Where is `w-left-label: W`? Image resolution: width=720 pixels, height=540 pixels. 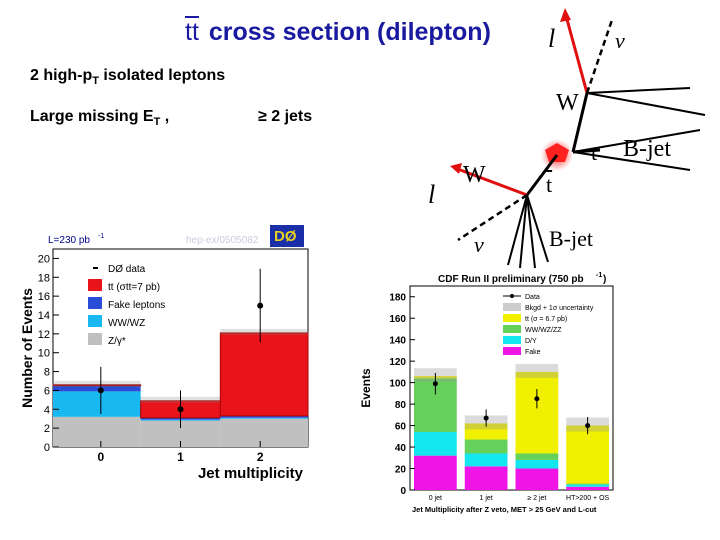
w-left-label: W is located at coordinates (474, 175).